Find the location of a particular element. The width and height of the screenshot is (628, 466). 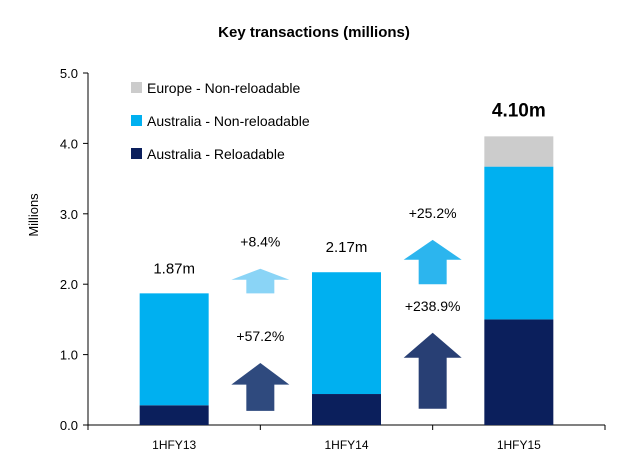

y-tick-label: 3.0 is located at coordinates (69, 214).